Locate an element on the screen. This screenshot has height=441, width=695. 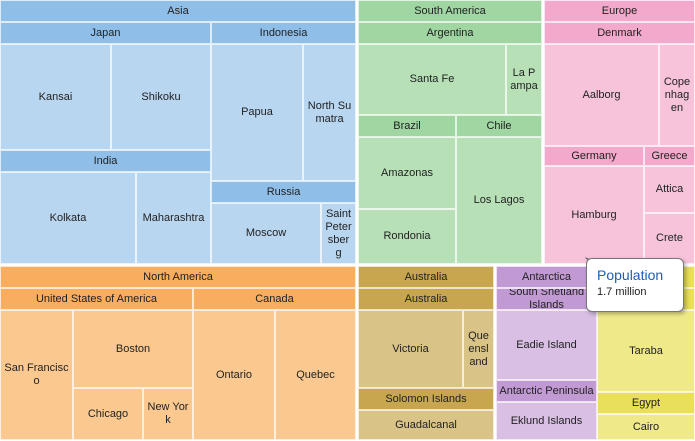
region-header: Australia is located at coordinates (426, 277).